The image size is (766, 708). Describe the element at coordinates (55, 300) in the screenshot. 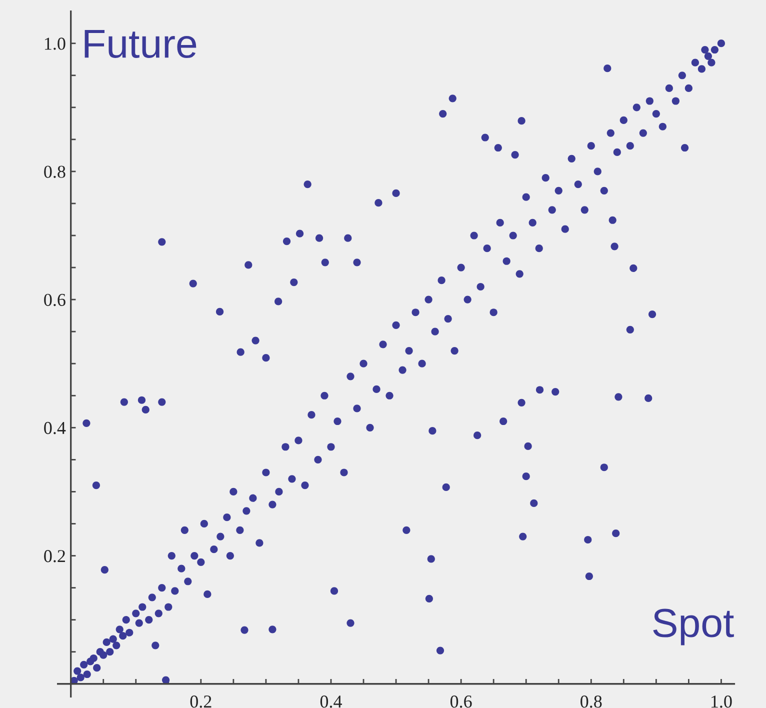

I see `y-tick-label: 0.6` at that location.